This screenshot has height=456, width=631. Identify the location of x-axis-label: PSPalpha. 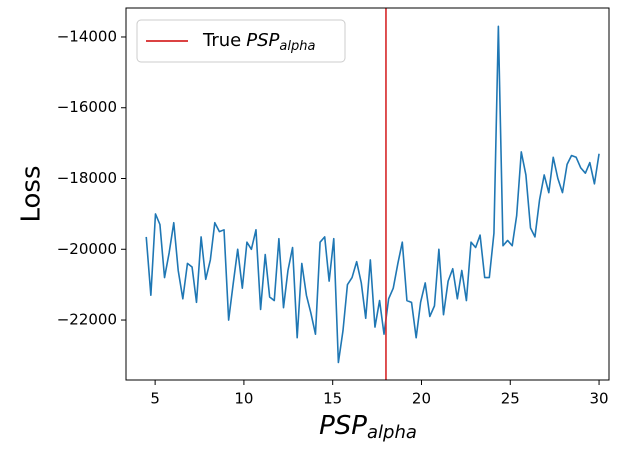
(368, 427).